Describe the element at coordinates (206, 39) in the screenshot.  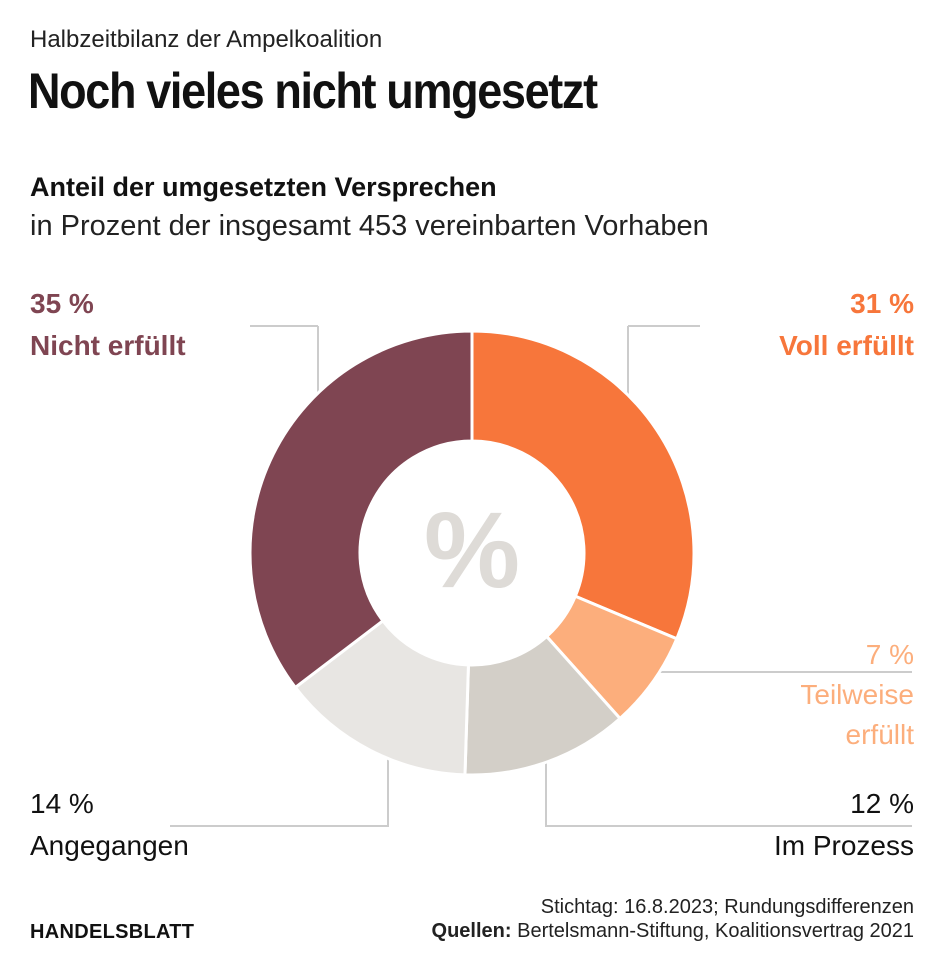
I see `kicker: Halbzeitbilanz der Ampelkoalition` at that location.